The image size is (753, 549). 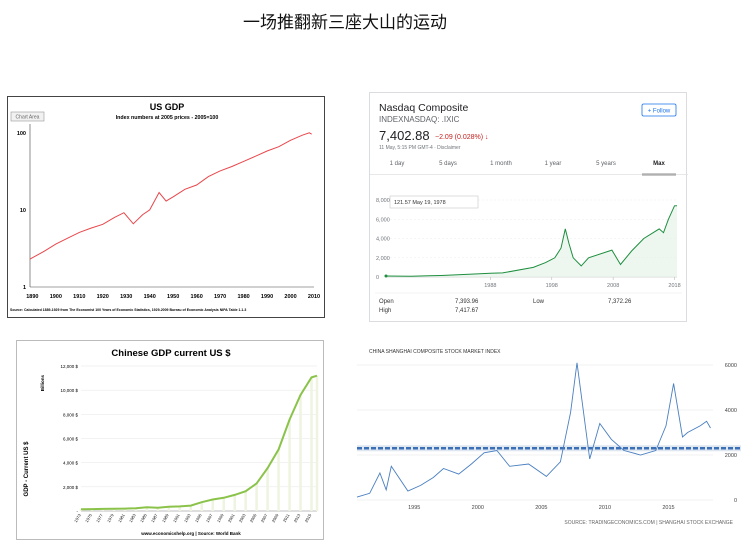 What do you see at coordinates (242, 517) in the screenshot?
I see `china-x-tick: 2003` at bounding box center [242, 517].